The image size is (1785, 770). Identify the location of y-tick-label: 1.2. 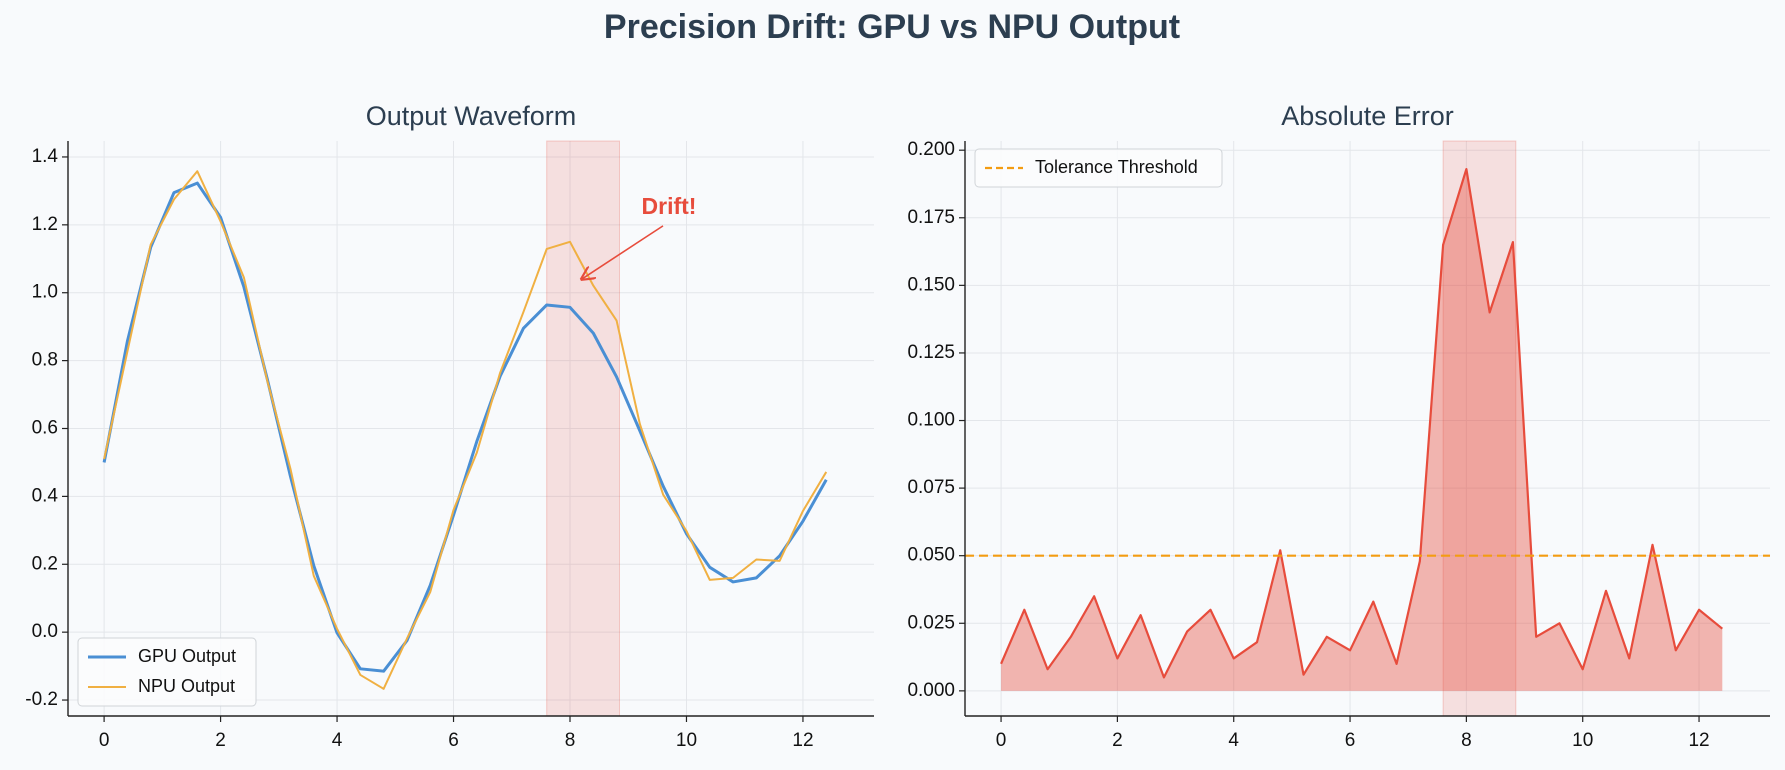
(45, 224).